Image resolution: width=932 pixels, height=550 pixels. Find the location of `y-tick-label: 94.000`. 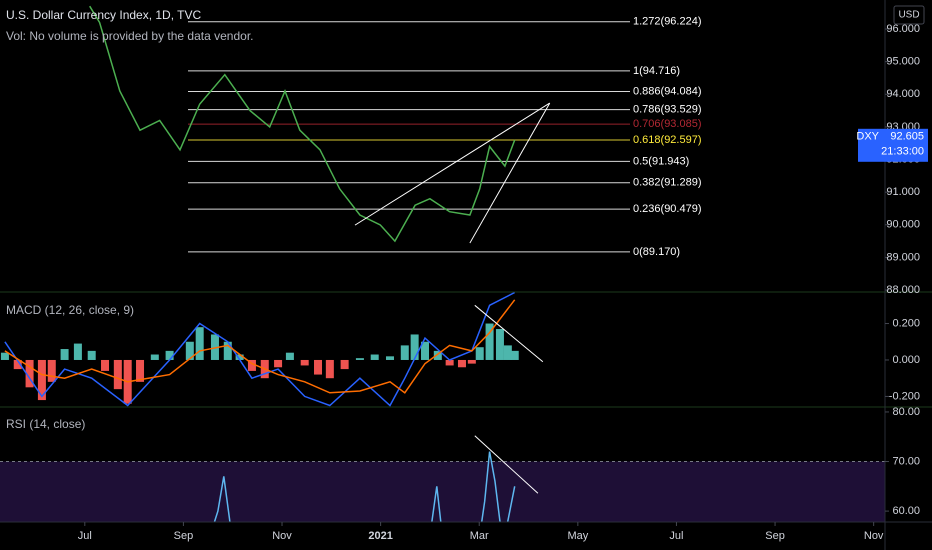

y-tick-label: 94.000 is located at coordinates (903, 94).